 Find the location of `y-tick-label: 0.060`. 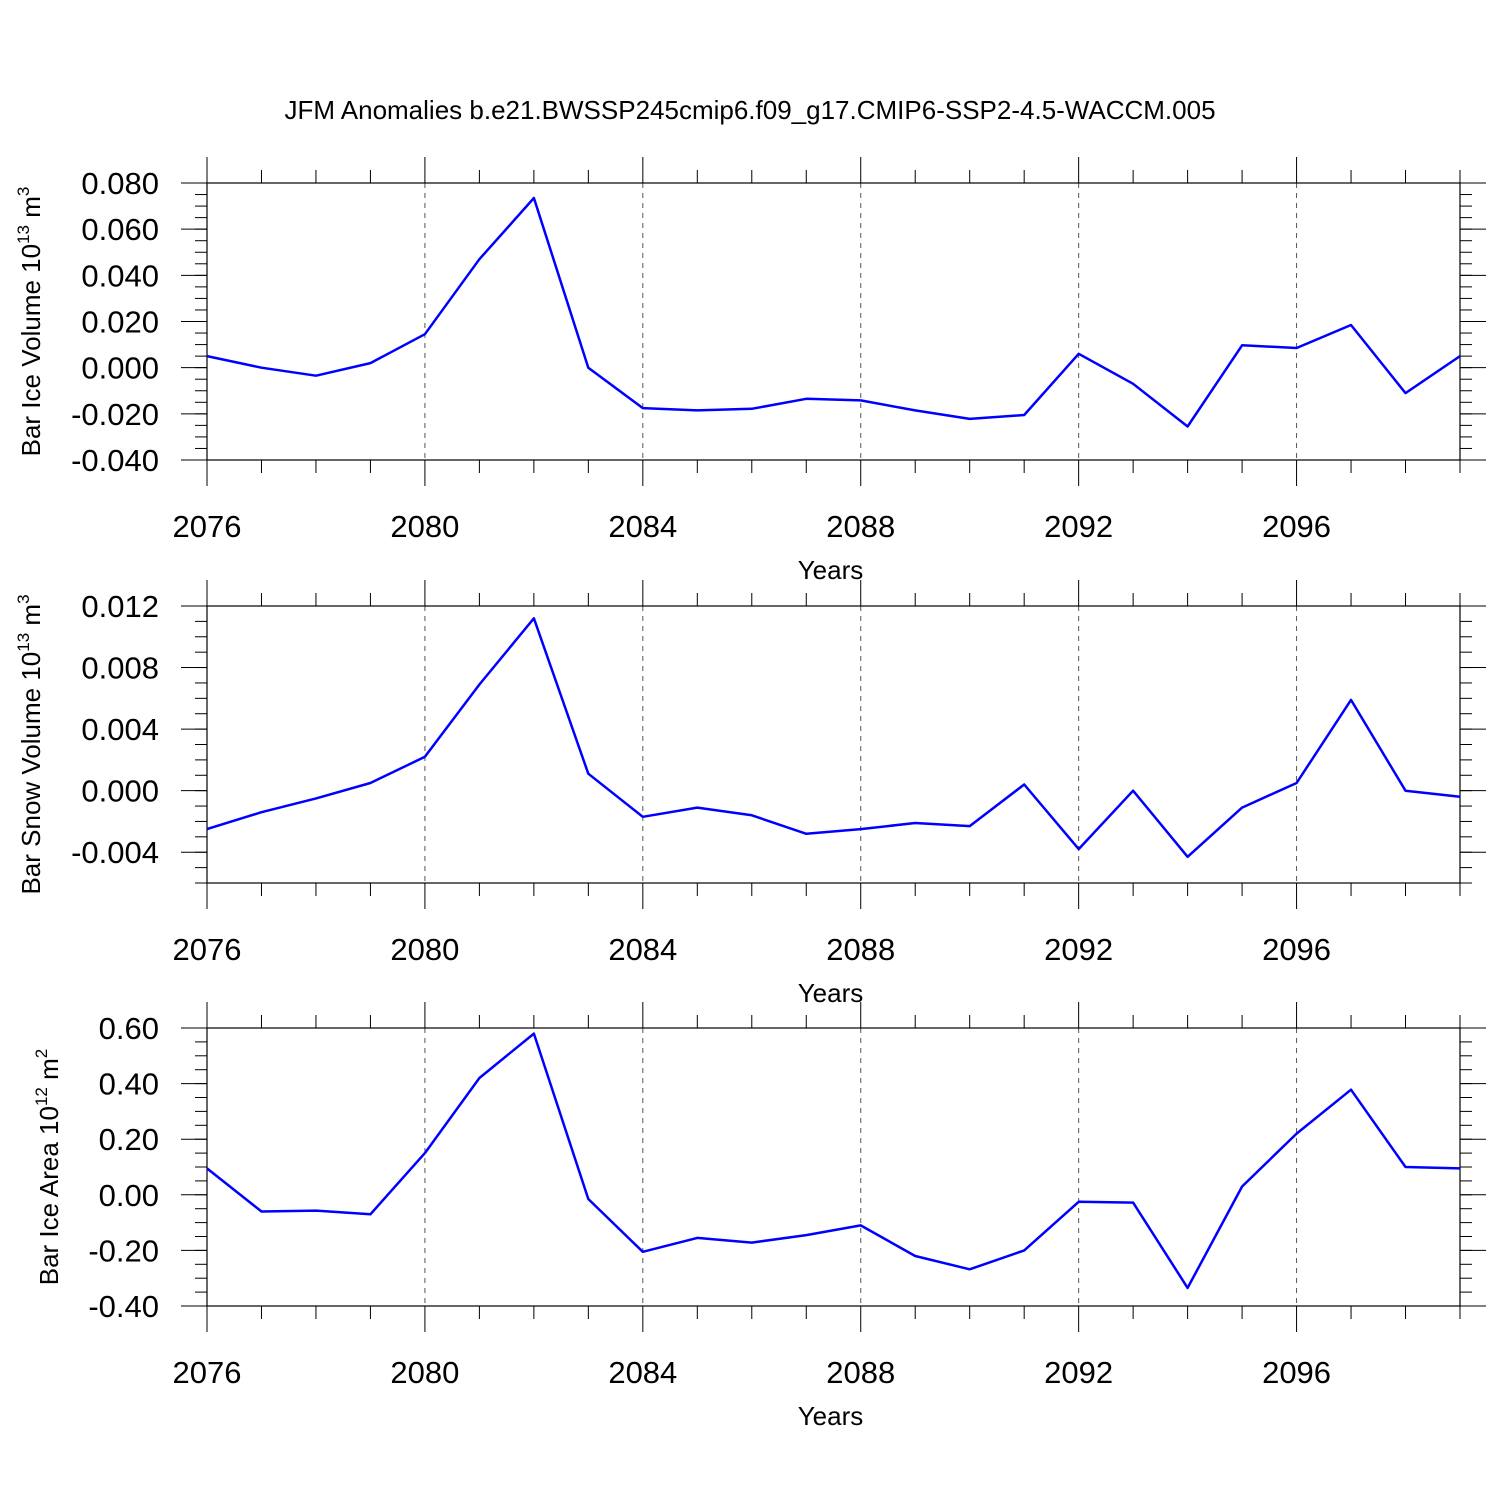

y-tick-label: 0.060 is located at coordinates (120, 229).